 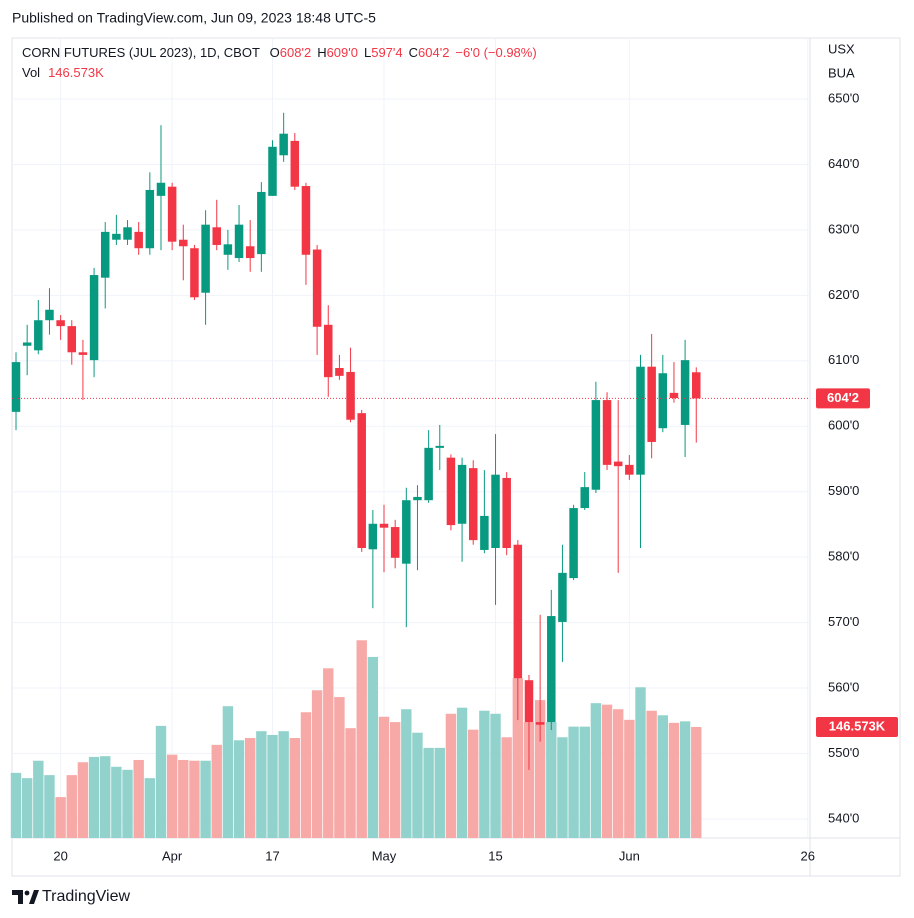 What do you see at coordinates (843, 817) in the screenshot?
I see `y-tick-label: 540'0` at bounding box center [843, 817].